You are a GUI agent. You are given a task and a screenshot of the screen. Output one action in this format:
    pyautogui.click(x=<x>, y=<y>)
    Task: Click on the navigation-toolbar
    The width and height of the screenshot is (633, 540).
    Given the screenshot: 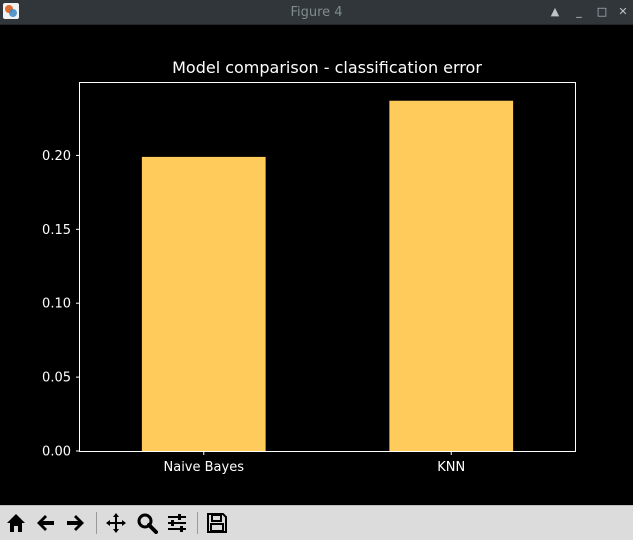 What is the action you would take?
    pyautogui.click(x=316, y=522)
    